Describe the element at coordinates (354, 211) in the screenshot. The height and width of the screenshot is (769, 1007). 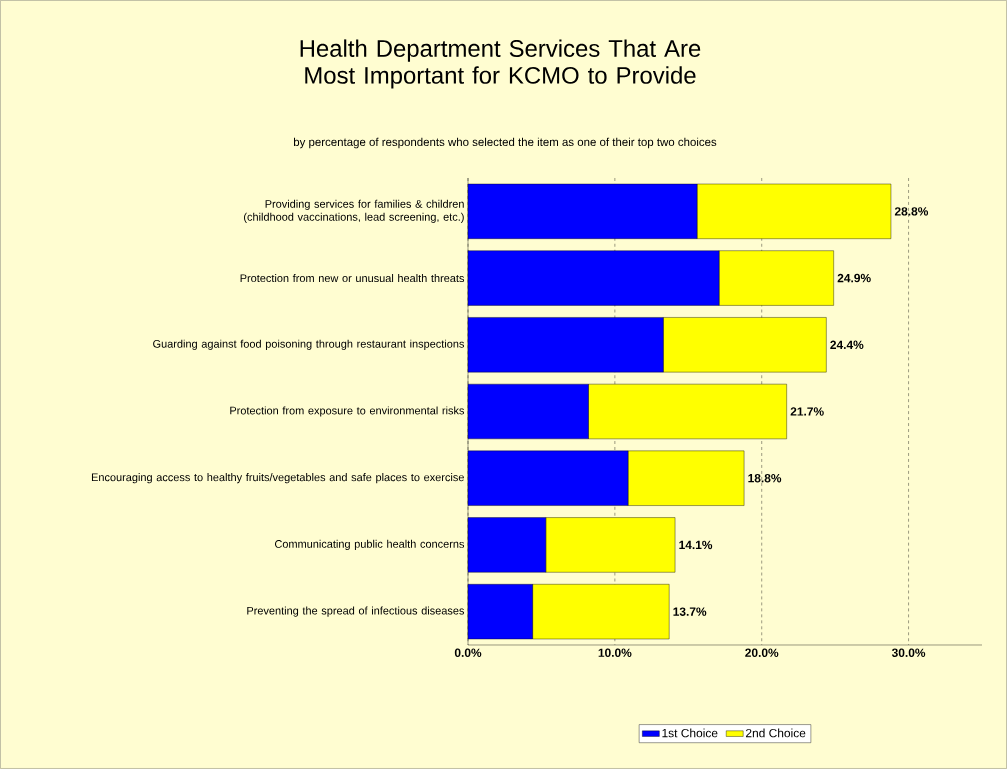
I see `y-tick-label: Providing services for families & children (childhood vaccinations, lead screening, etc.)` at that location.